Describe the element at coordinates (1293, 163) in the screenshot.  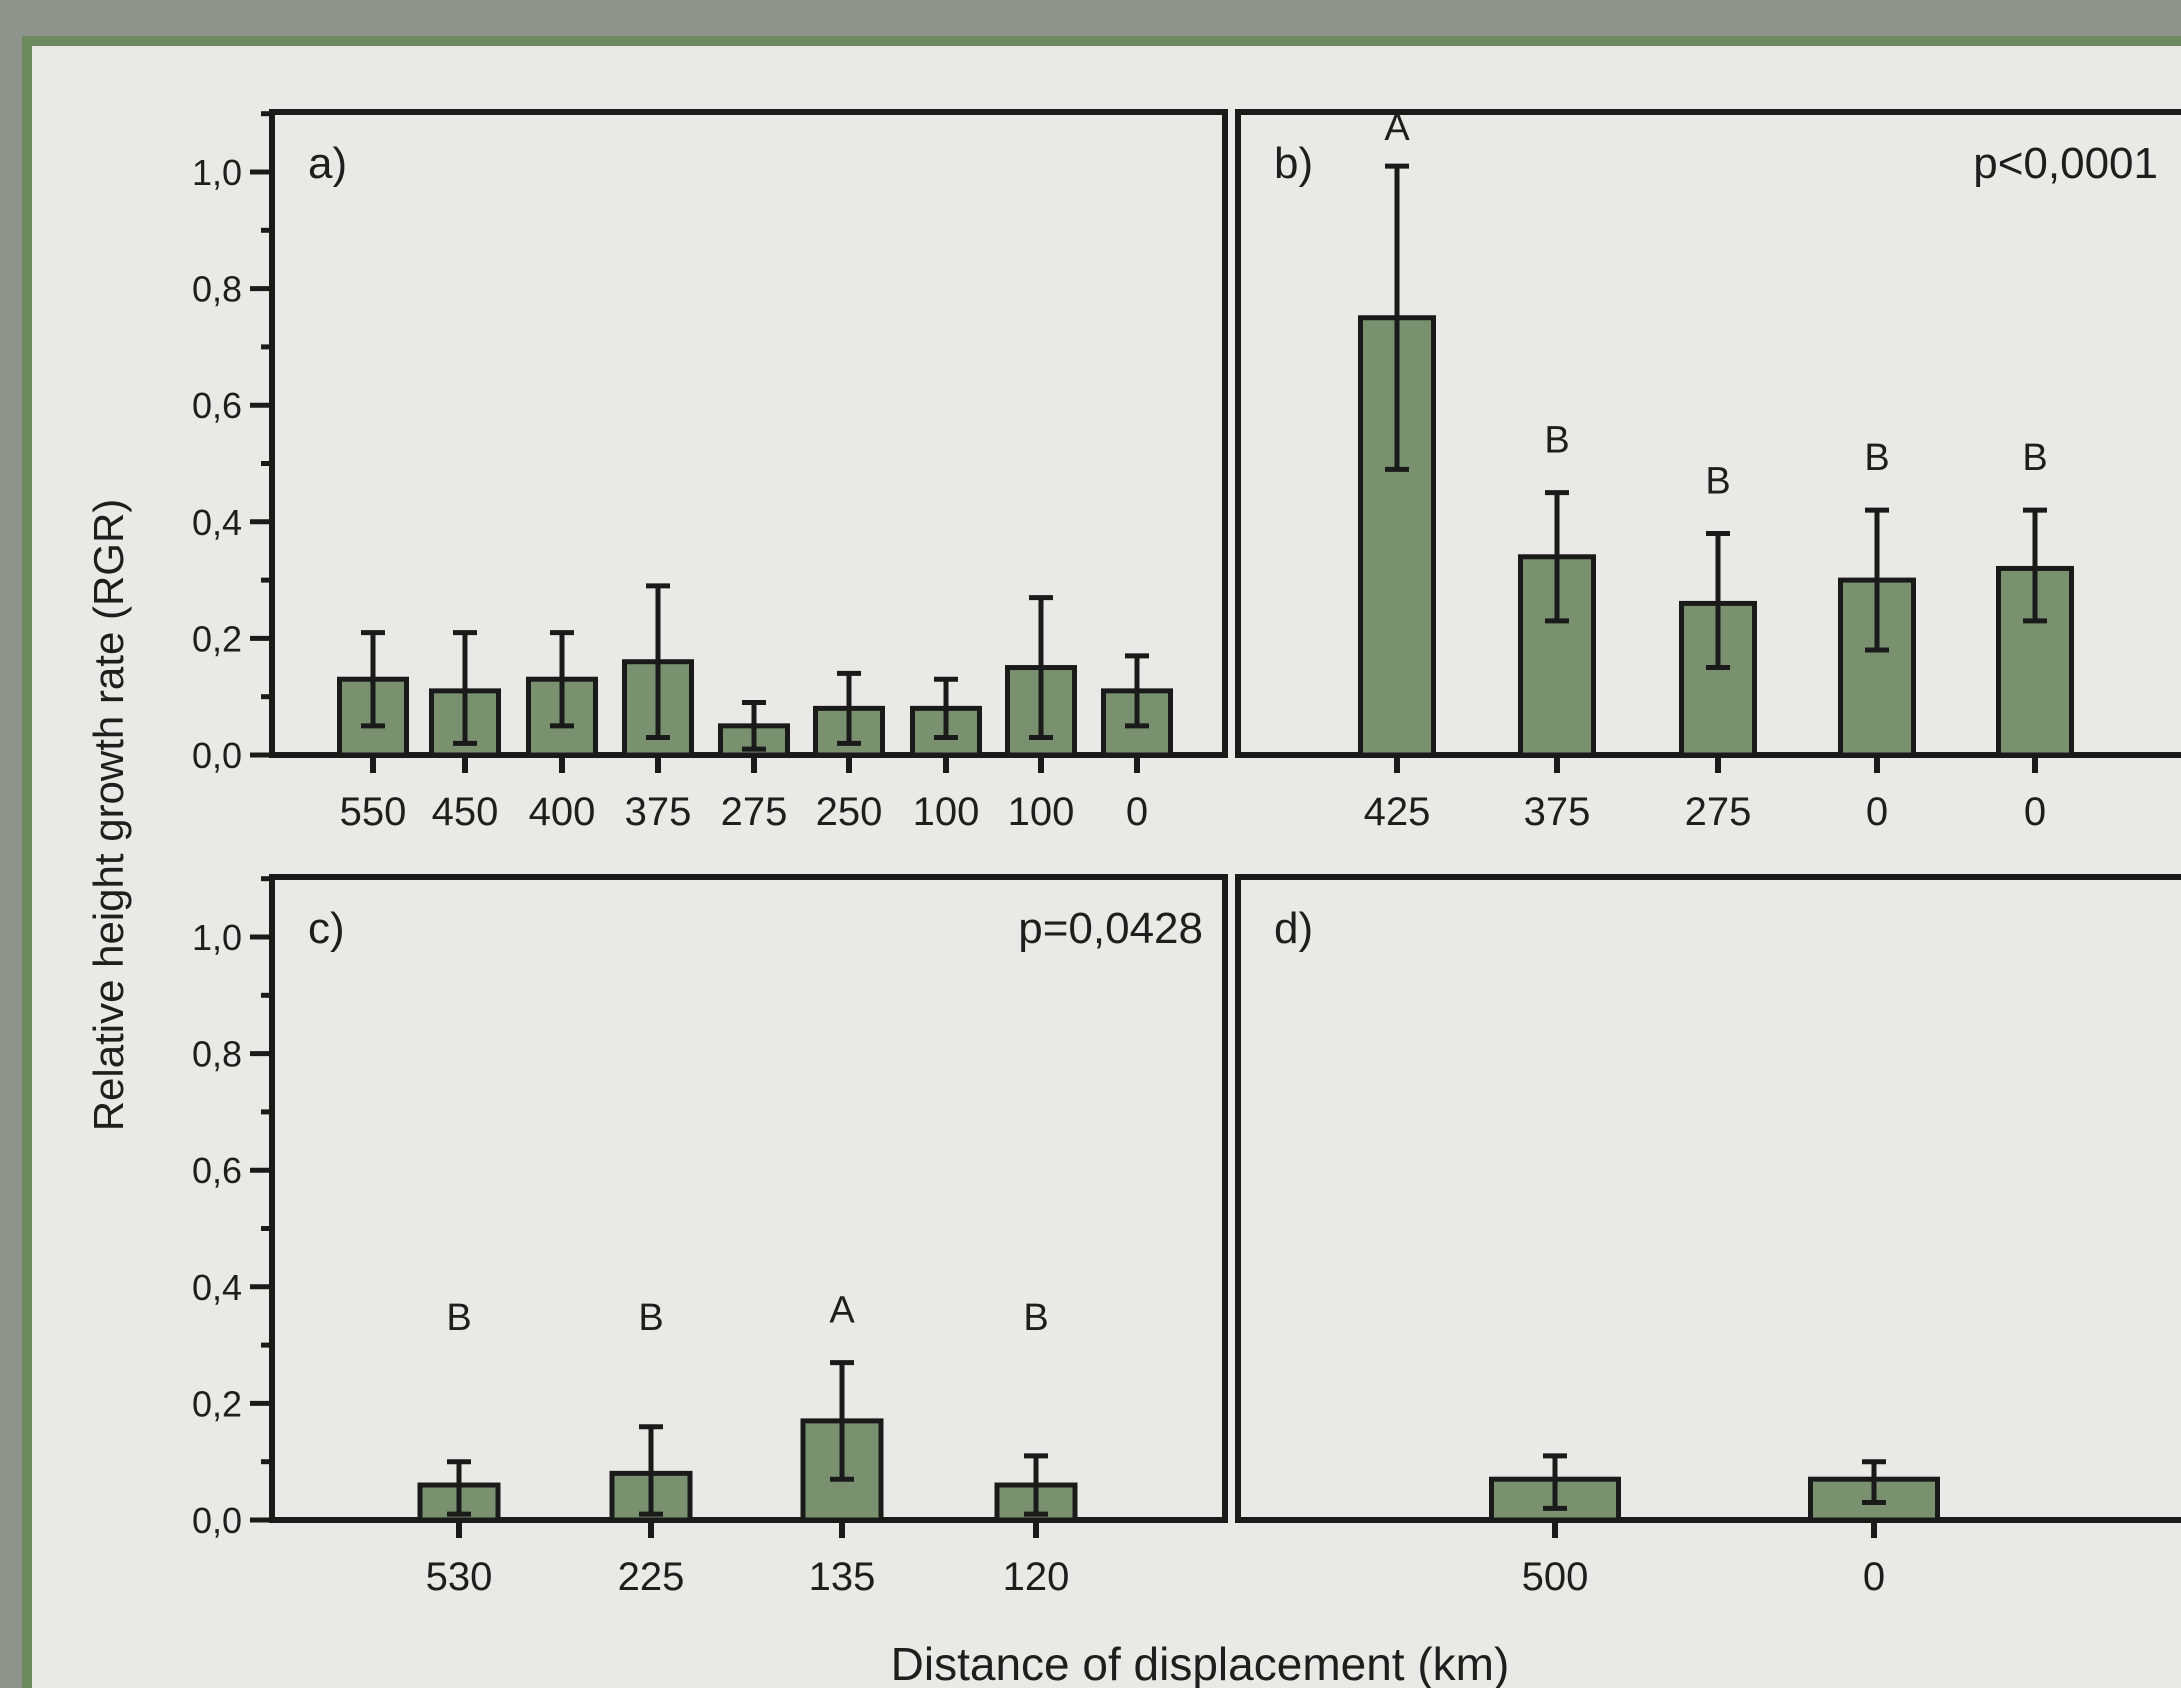
I see `panel-label: b)` at that location.